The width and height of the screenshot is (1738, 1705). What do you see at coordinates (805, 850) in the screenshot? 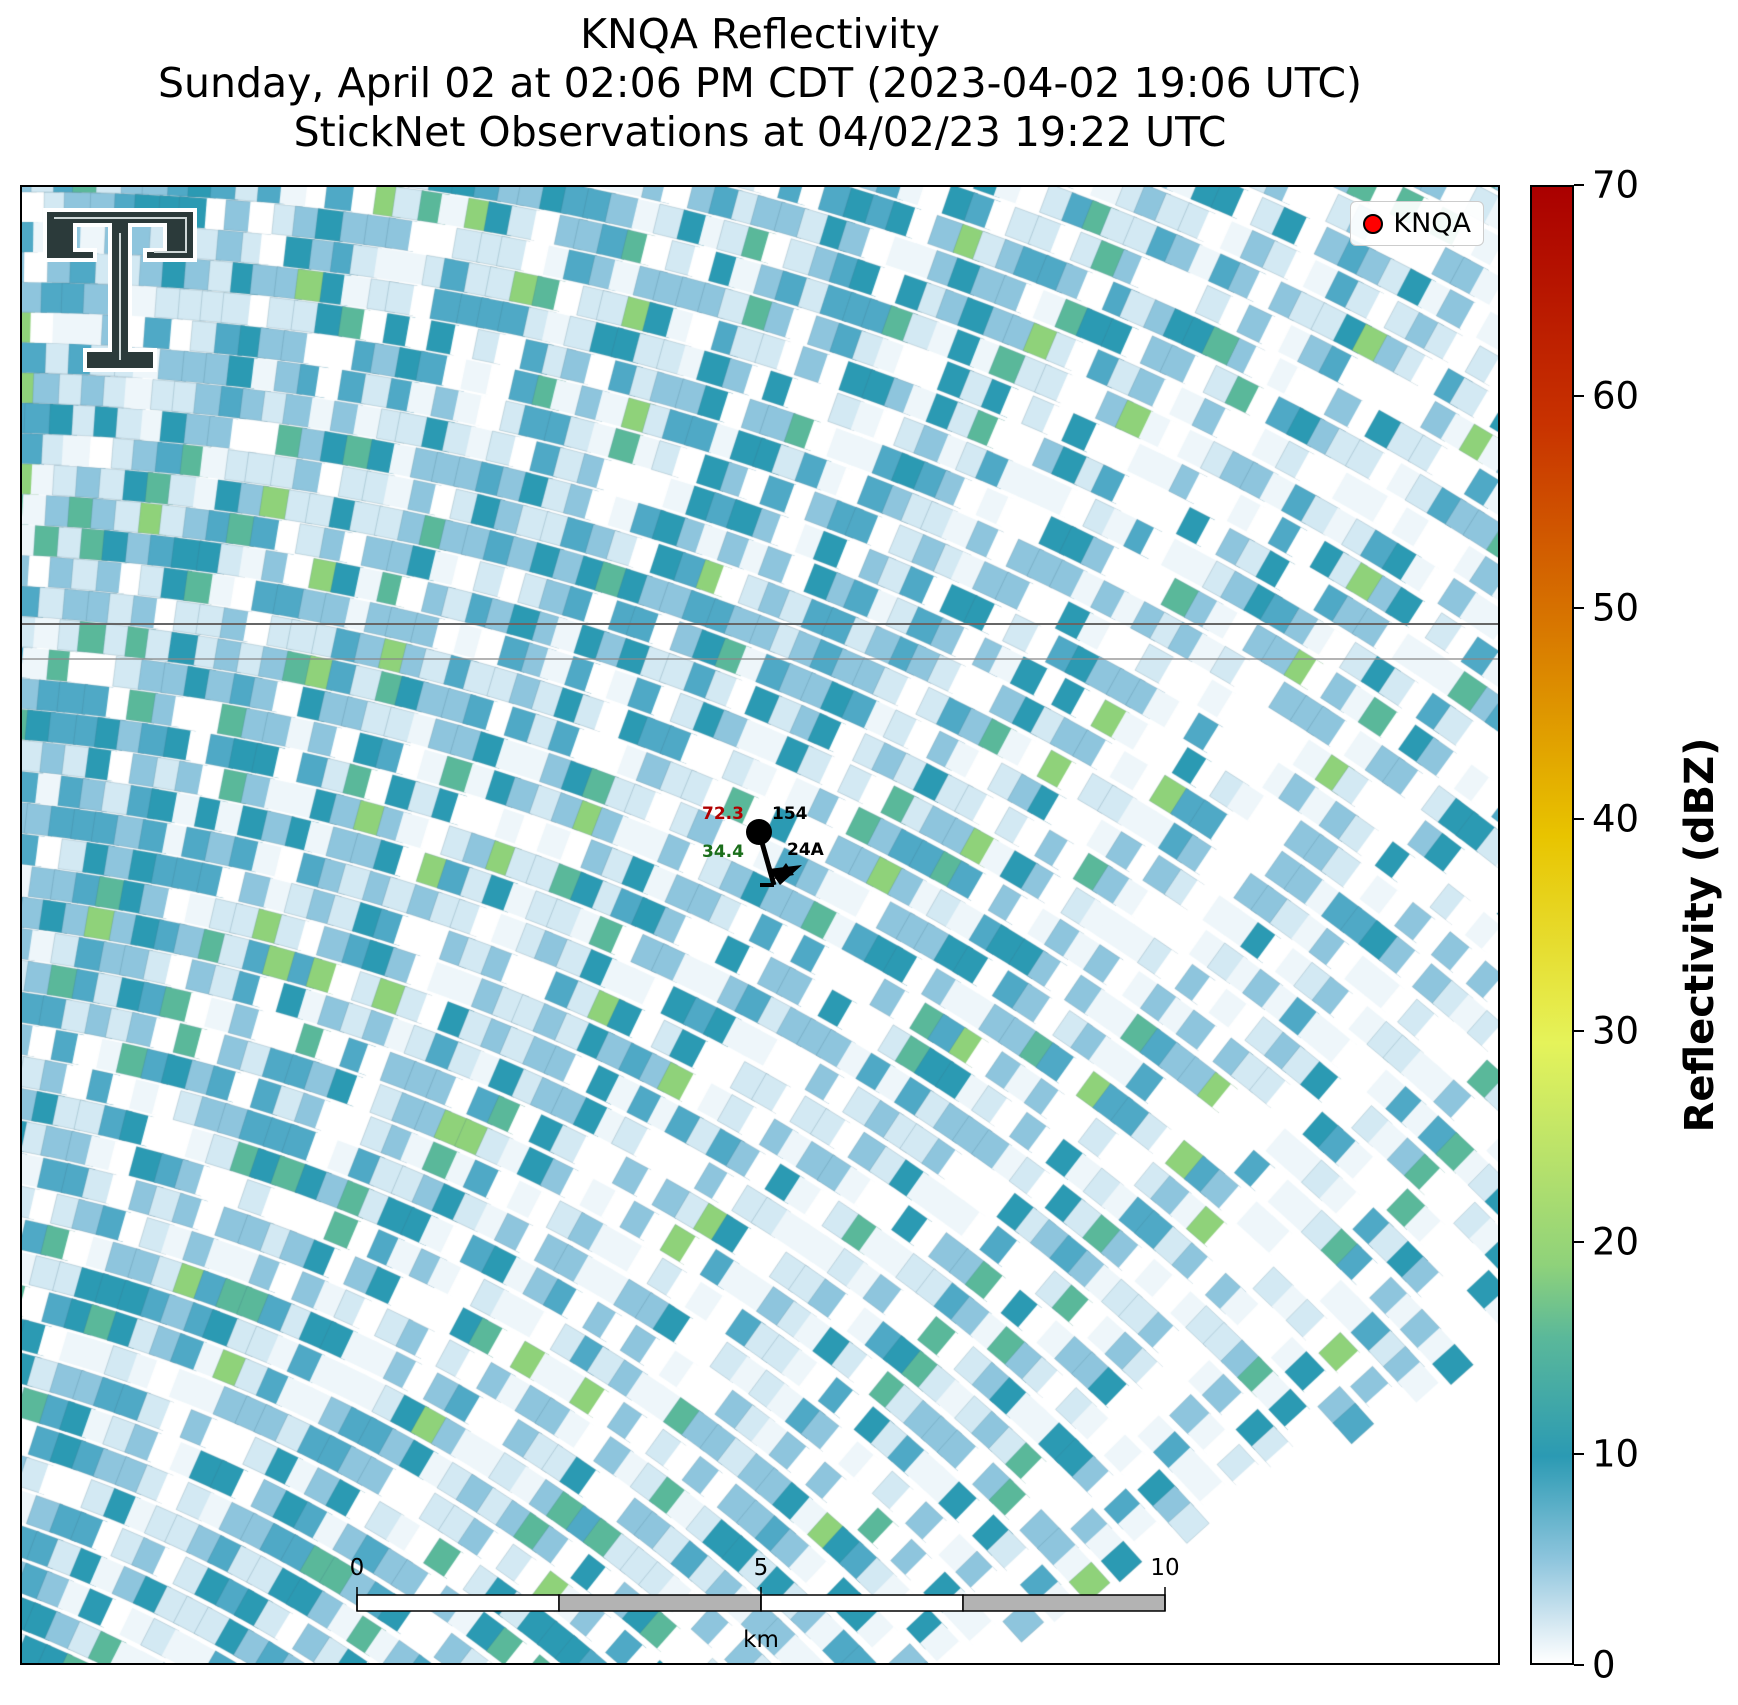
I see `station-id: 24A` at bounding box center [805, 850].